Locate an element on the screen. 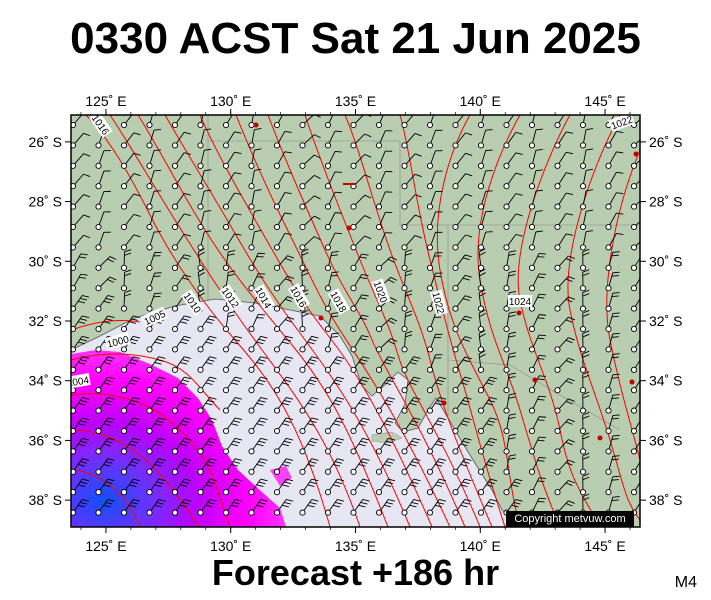 The image size is (711, 600). lat-label-right: 36˚ S is located at coordinates (665, 440).